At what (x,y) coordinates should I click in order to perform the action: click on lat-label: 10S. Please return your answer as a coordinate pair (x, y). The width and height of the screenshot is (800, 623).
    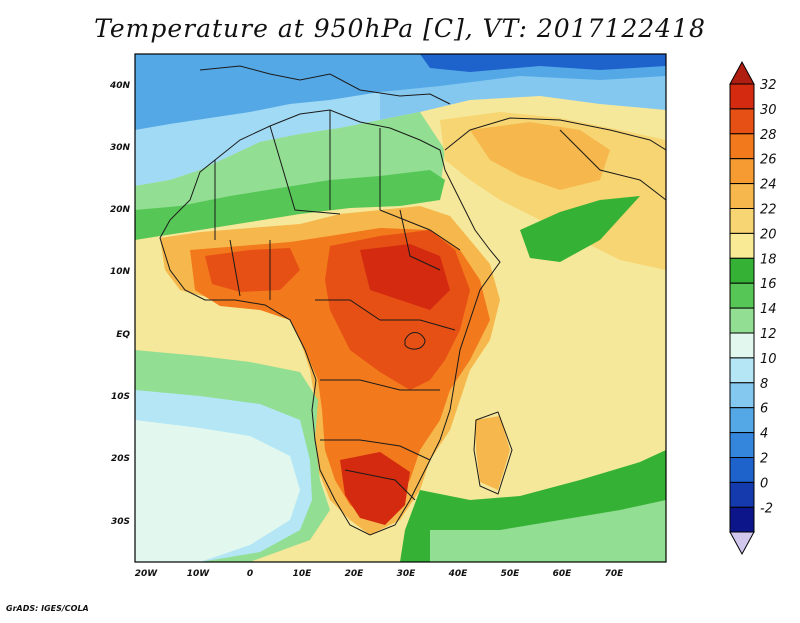
    Looking at the image, I should click on (120, 397).